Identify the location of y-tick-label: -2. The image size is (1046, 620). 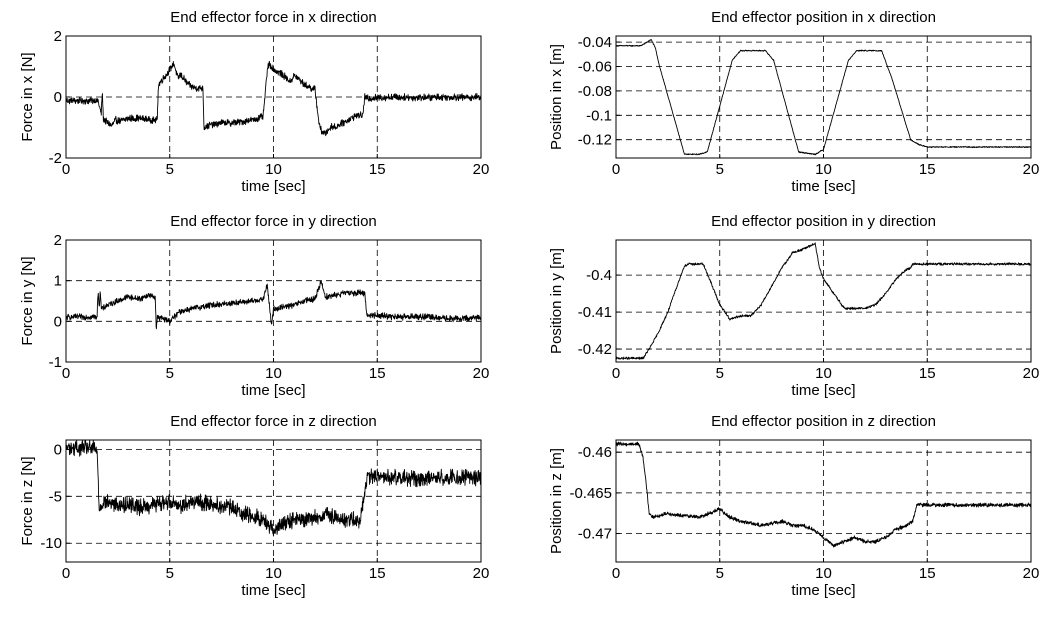
(55, 158).